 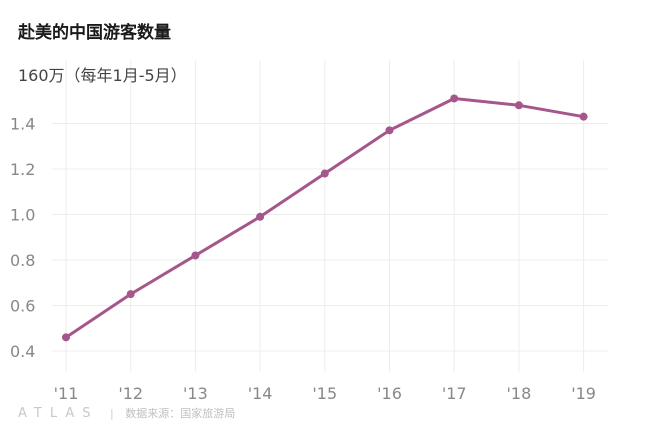 I want to click on x-tick-label: '11, so click(x=66, y=393).